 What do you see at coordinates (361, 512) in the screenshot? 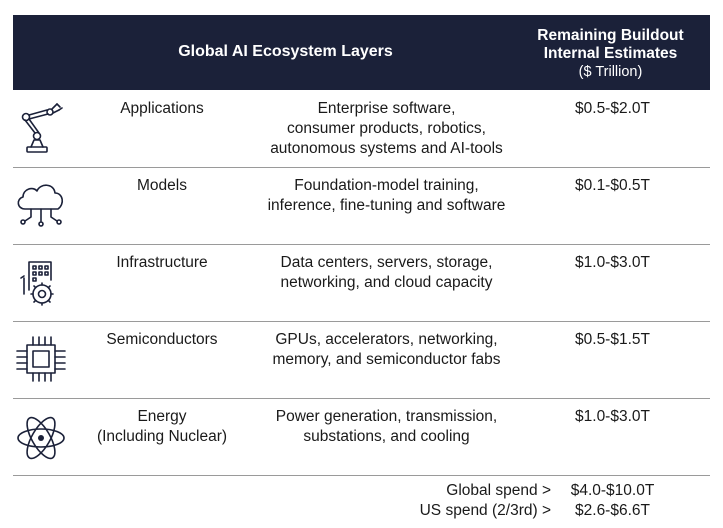
I see `us-spend-row: US spend (2/3rd) > $2.6-$6.6T` at bounding box center [361, 512].